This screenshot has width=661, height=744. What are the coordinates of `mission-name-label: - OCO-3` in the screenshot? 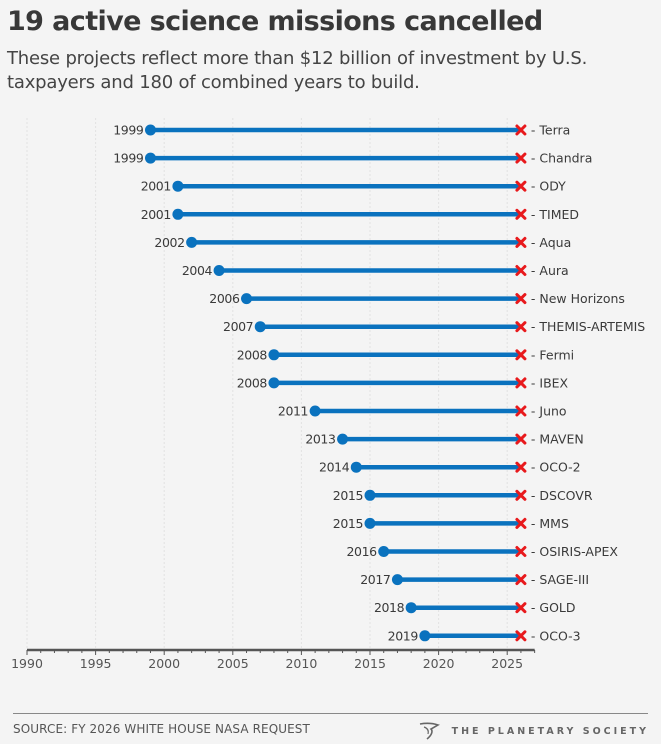 It's located at (556, 635).